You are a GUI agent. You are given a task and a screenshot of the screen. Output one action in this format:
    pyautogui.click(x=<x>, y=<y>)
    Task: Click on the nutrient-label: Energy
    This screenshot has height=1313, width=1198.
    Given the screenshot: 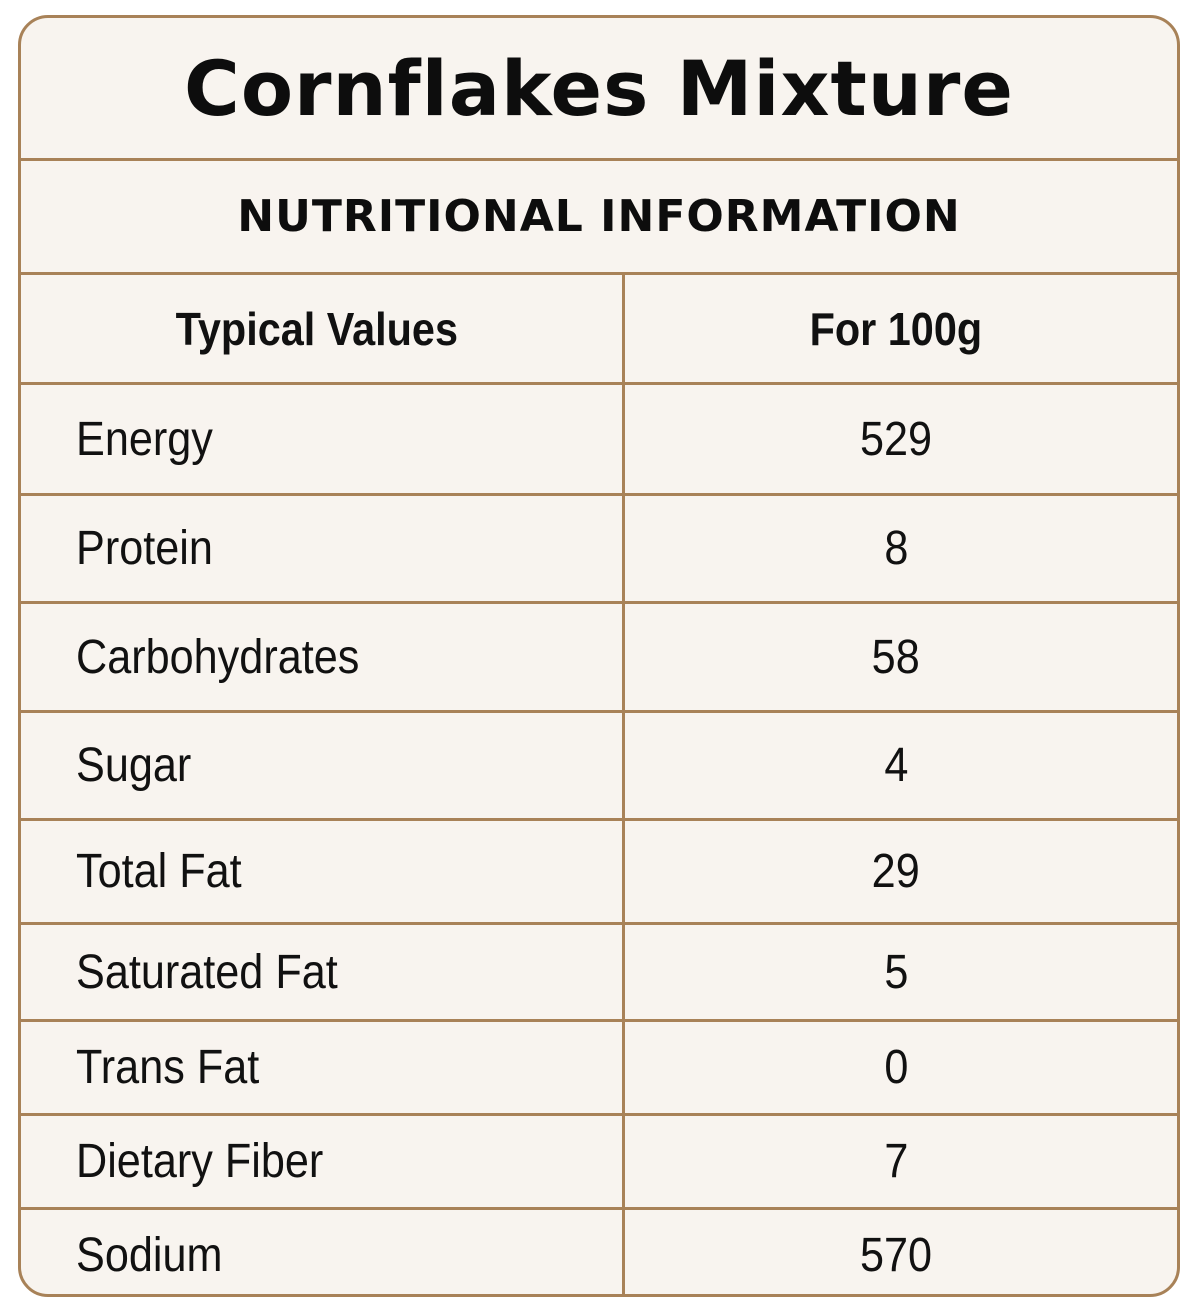 What is the action you would take?
    pyautogui.click(x=323, y=439)
    